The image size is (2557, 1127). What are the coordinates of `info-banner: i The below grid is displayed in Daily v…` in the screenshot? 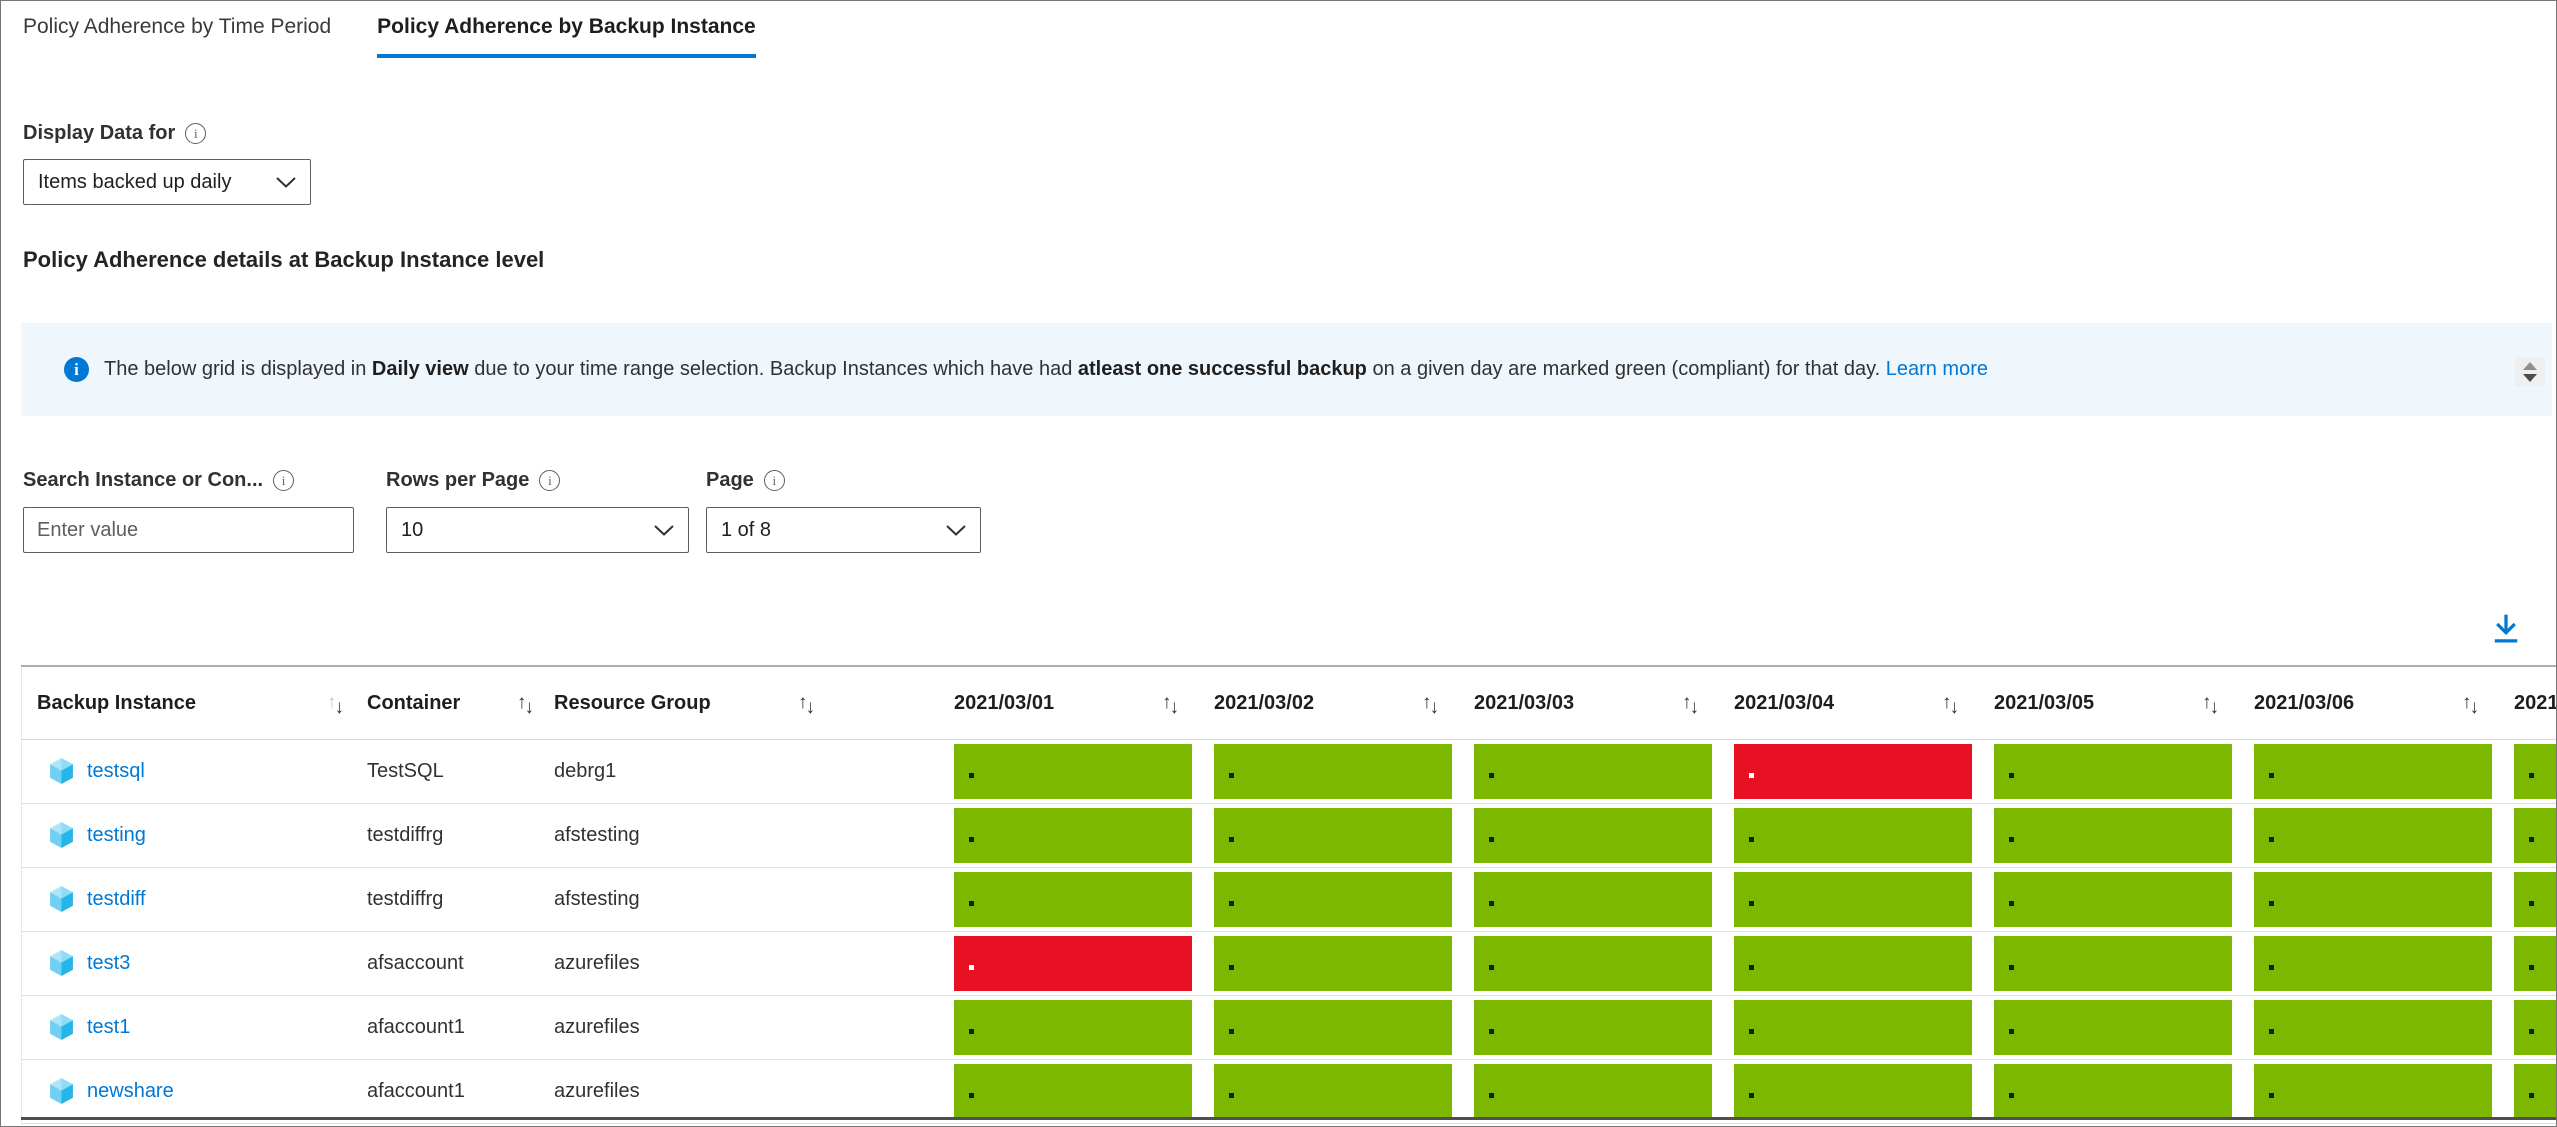 It's located at (1286, 369).